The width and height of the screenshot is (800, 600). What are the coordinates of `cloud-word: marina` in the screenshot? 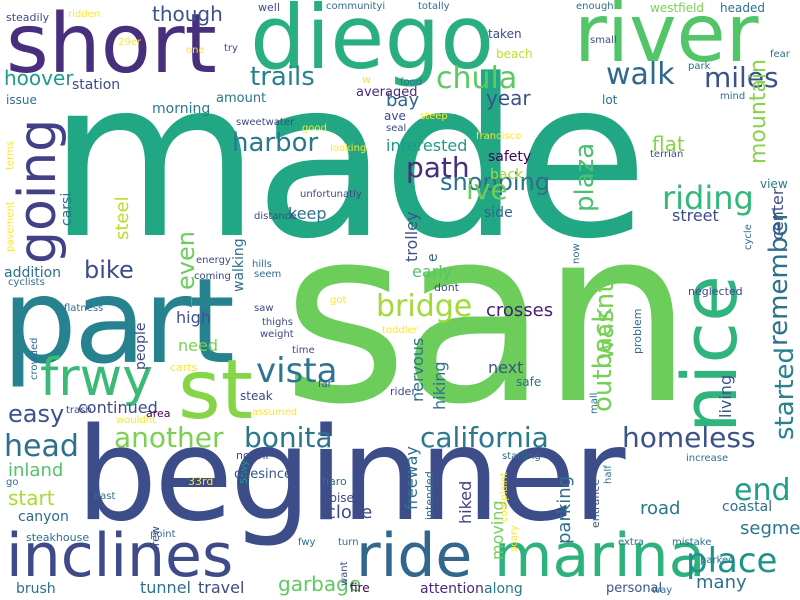 It's located at (600, 556).